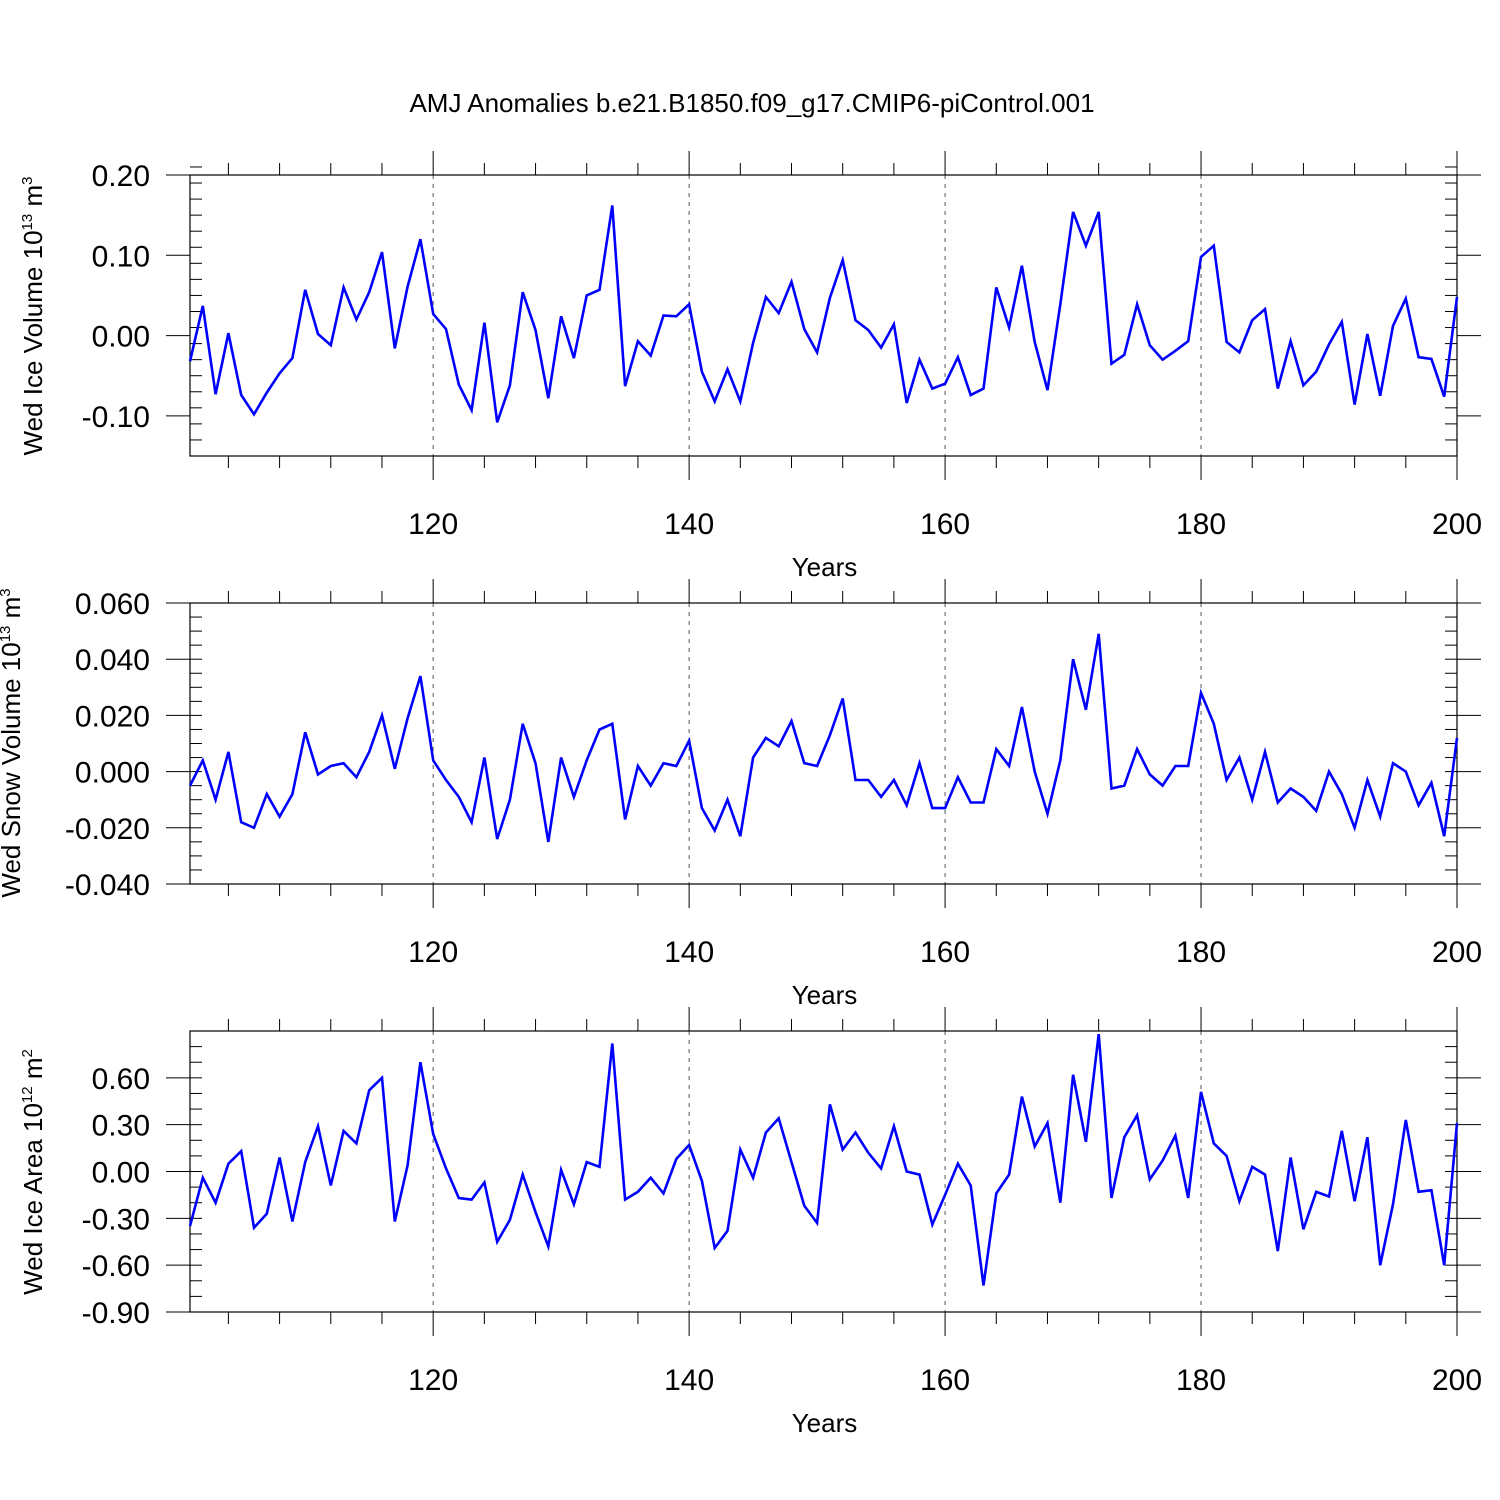  I want to click on ice-area-x-tick-label: 180, so click(1201, 1380).